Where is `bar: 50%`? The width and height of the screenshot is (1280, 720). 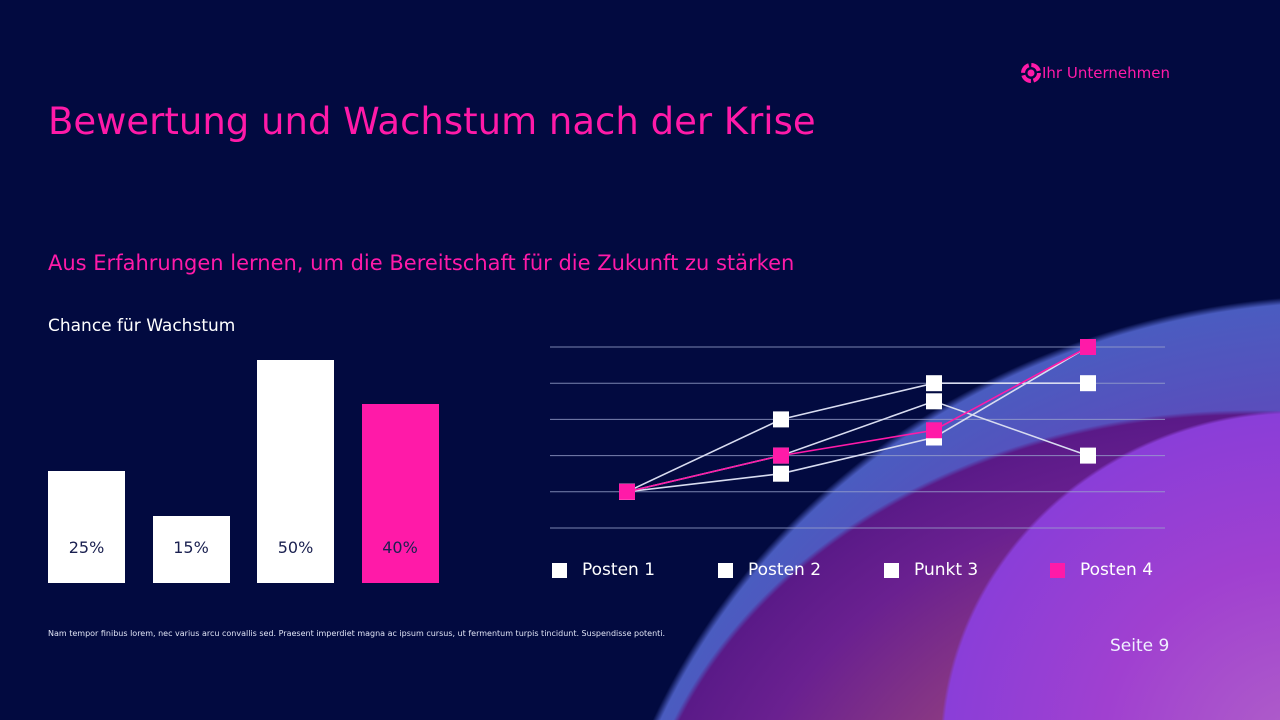 bar: 50% is located at coordinates (295, 471).